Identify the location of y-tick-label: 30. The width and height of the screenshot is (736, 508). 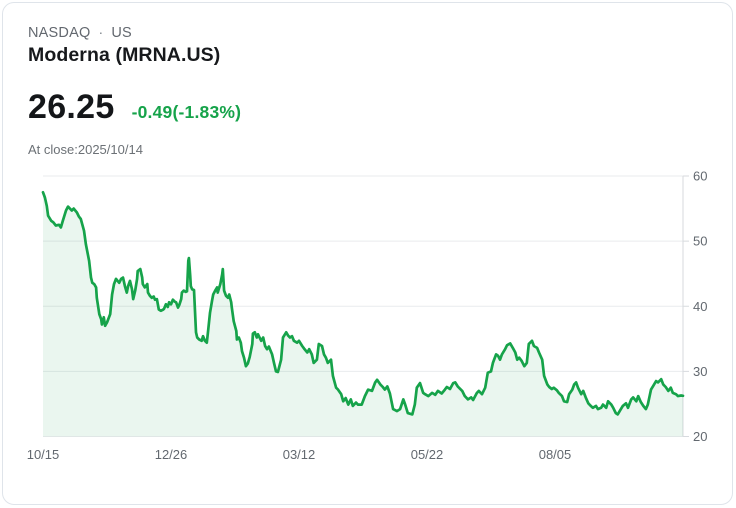
(700, 371).